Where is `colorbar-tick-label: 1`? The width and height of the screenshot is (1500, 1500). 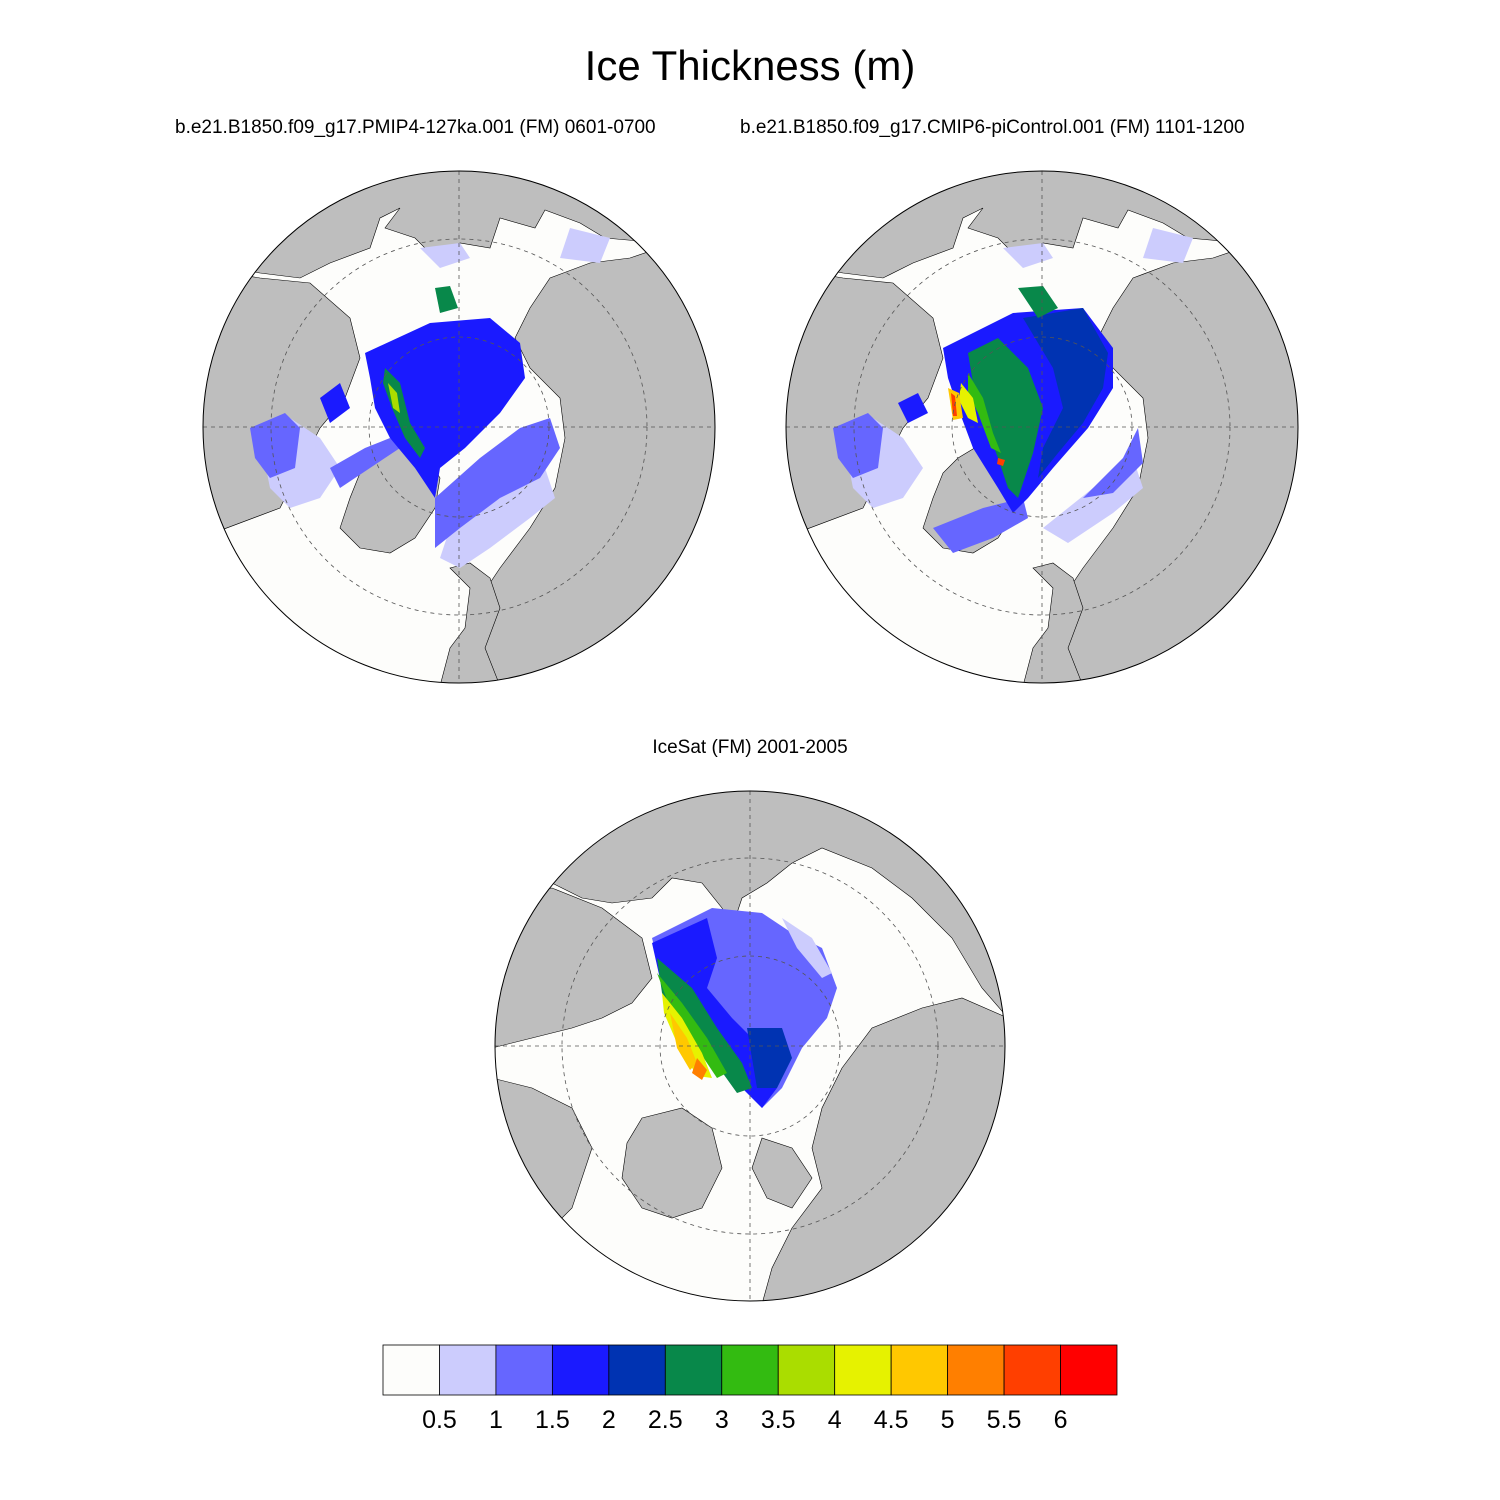 colorbar-tick-label: 1 is located at coordinates (495, 1420).